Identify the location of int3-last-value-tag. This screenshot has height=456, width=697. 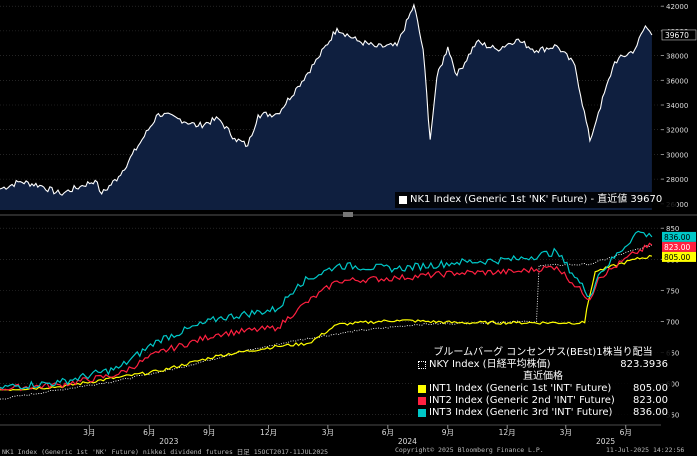
(679, 236).